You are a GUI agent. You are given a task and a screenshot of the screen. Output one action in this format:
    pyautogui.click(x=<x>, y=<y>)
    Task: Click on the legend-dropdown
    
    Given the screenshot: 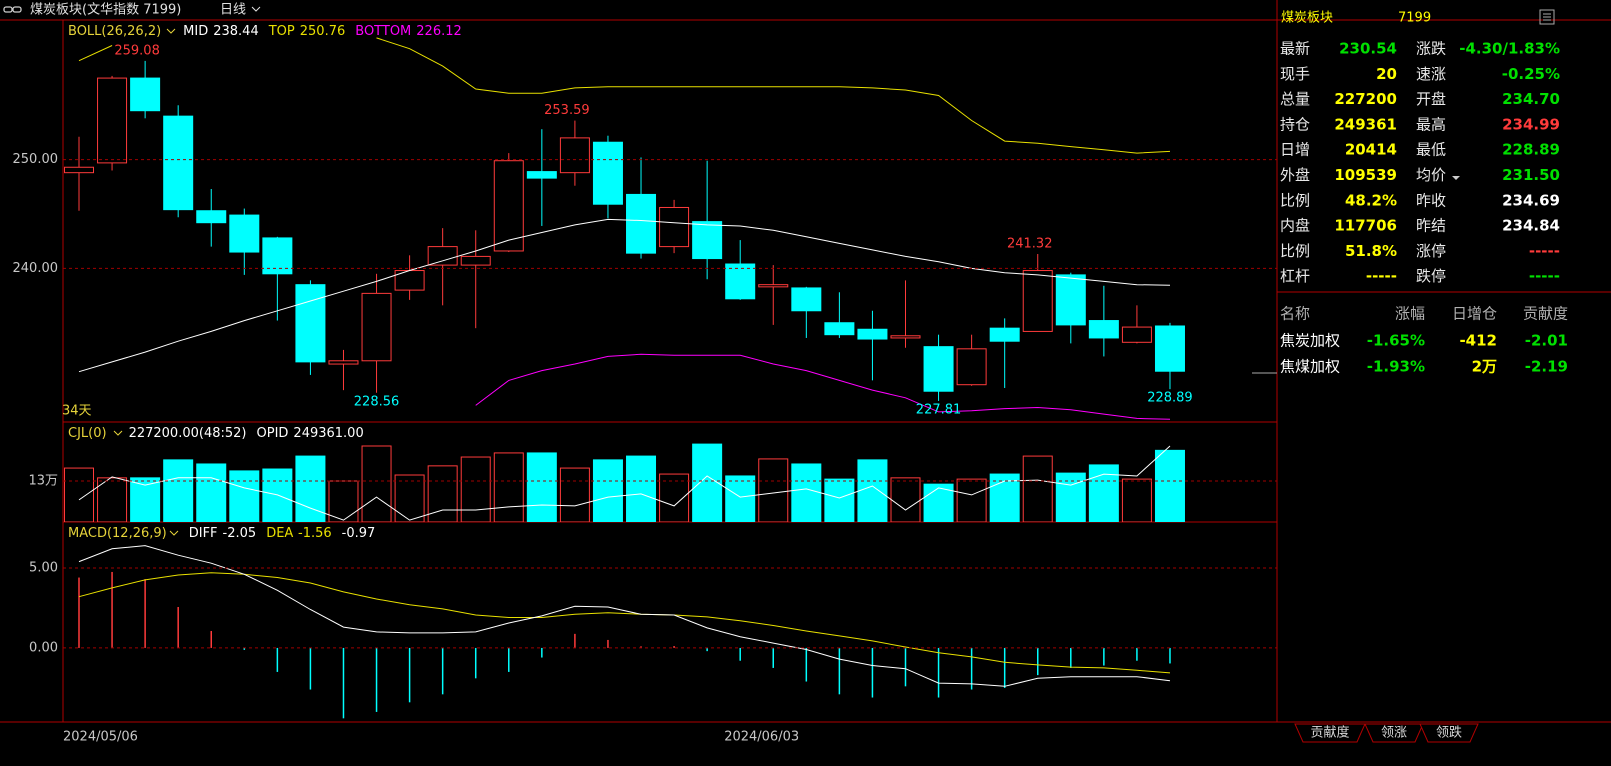 What is the action you would take?
    pyautogui.click(x=118, y=433)
    